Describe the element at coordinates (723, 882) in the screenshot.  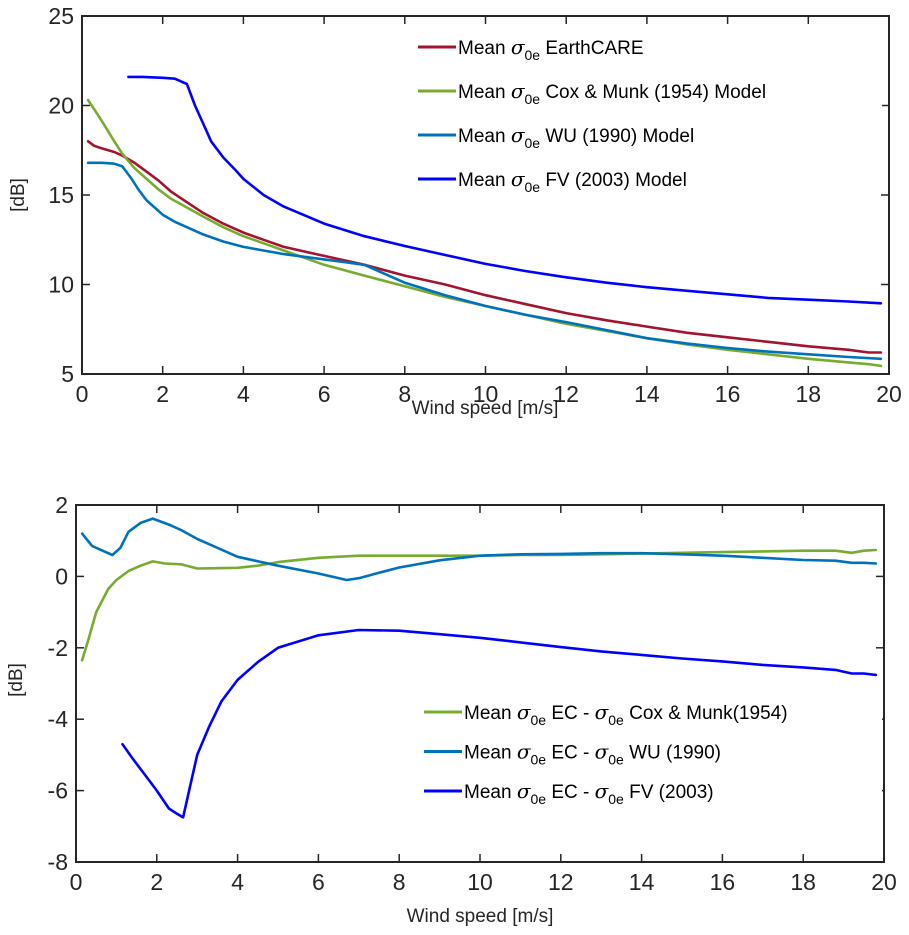
I see `bottom-x-tick-label: 16` at that location.